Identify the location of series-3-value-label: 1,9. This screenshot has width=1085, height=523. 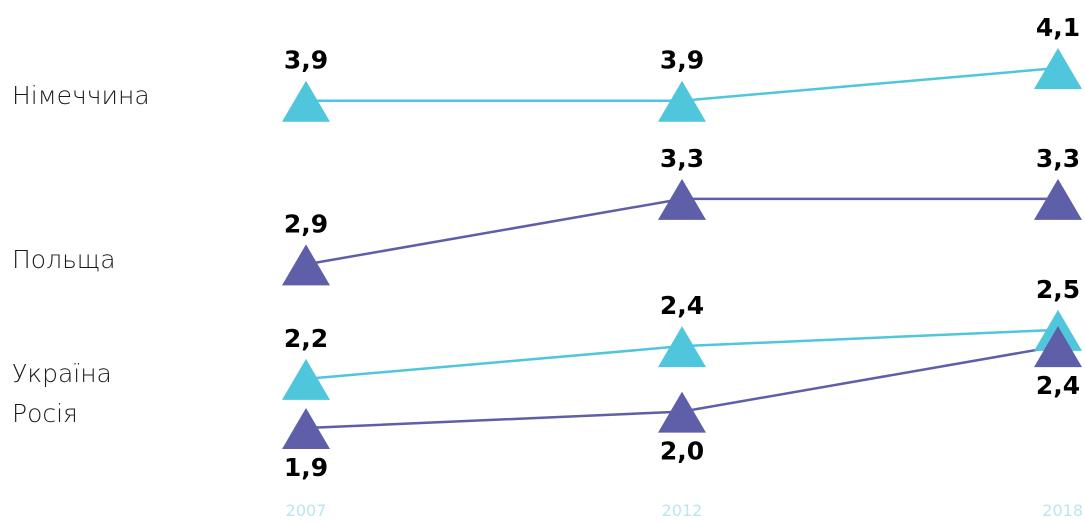
(306, 467).